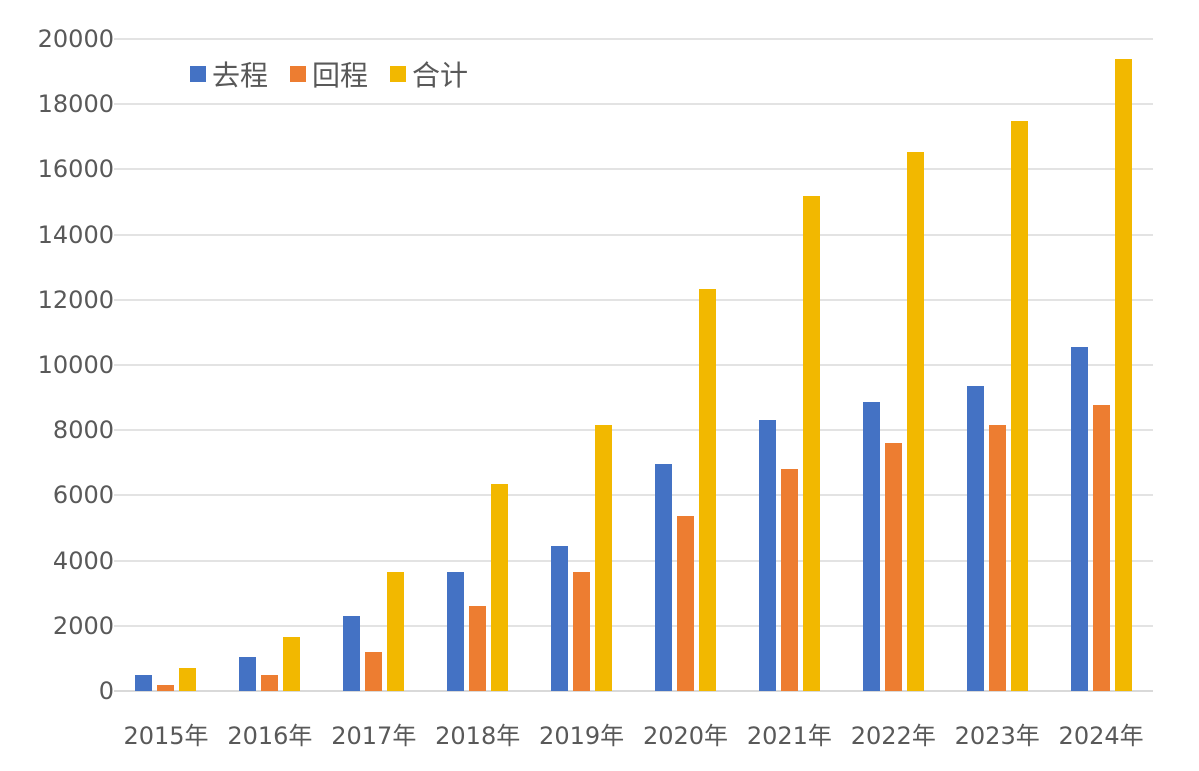 This screenshot has height=771, width=1199. Describe the element at coordinates (582, 736) in the screenshot. I see `x-tick-label: 2019年` at that location.